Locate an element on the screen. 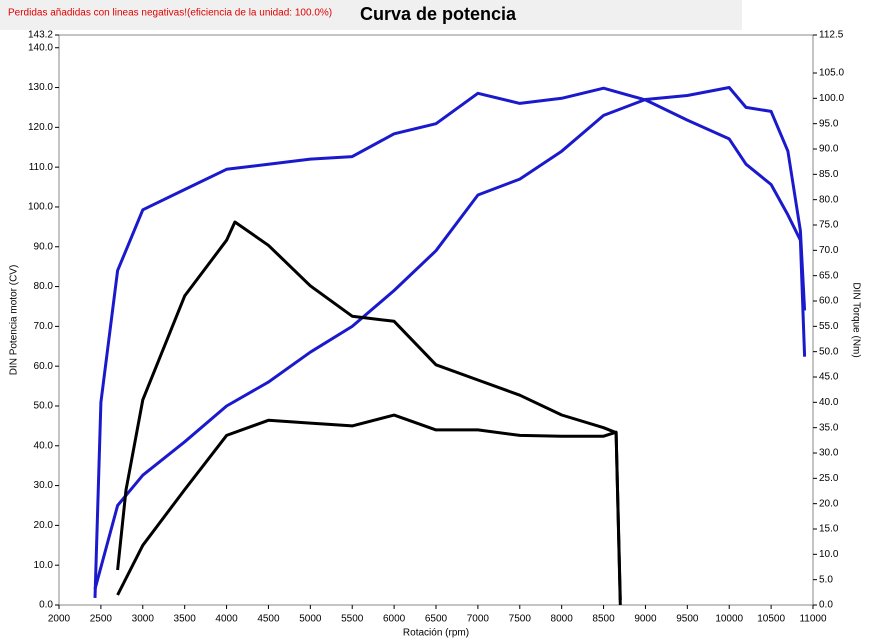 The image size is (872, 640). y2-tick-label: 15.0 is located at coordinates (829, 529).